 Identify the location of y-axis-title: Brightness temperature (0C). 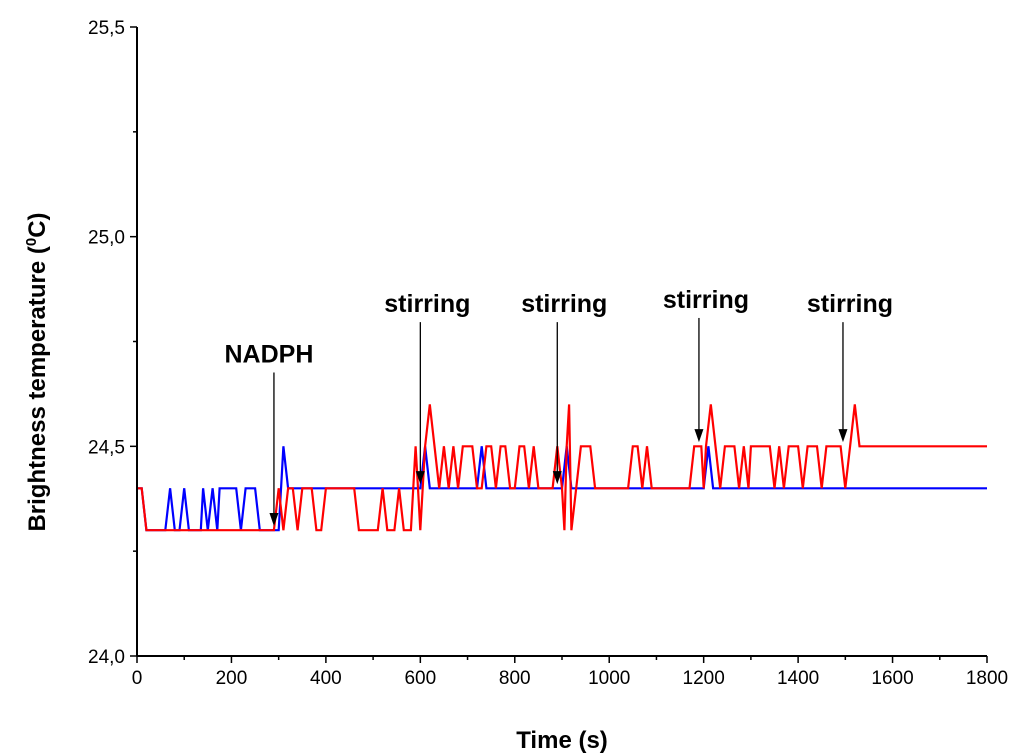
(37, 371).